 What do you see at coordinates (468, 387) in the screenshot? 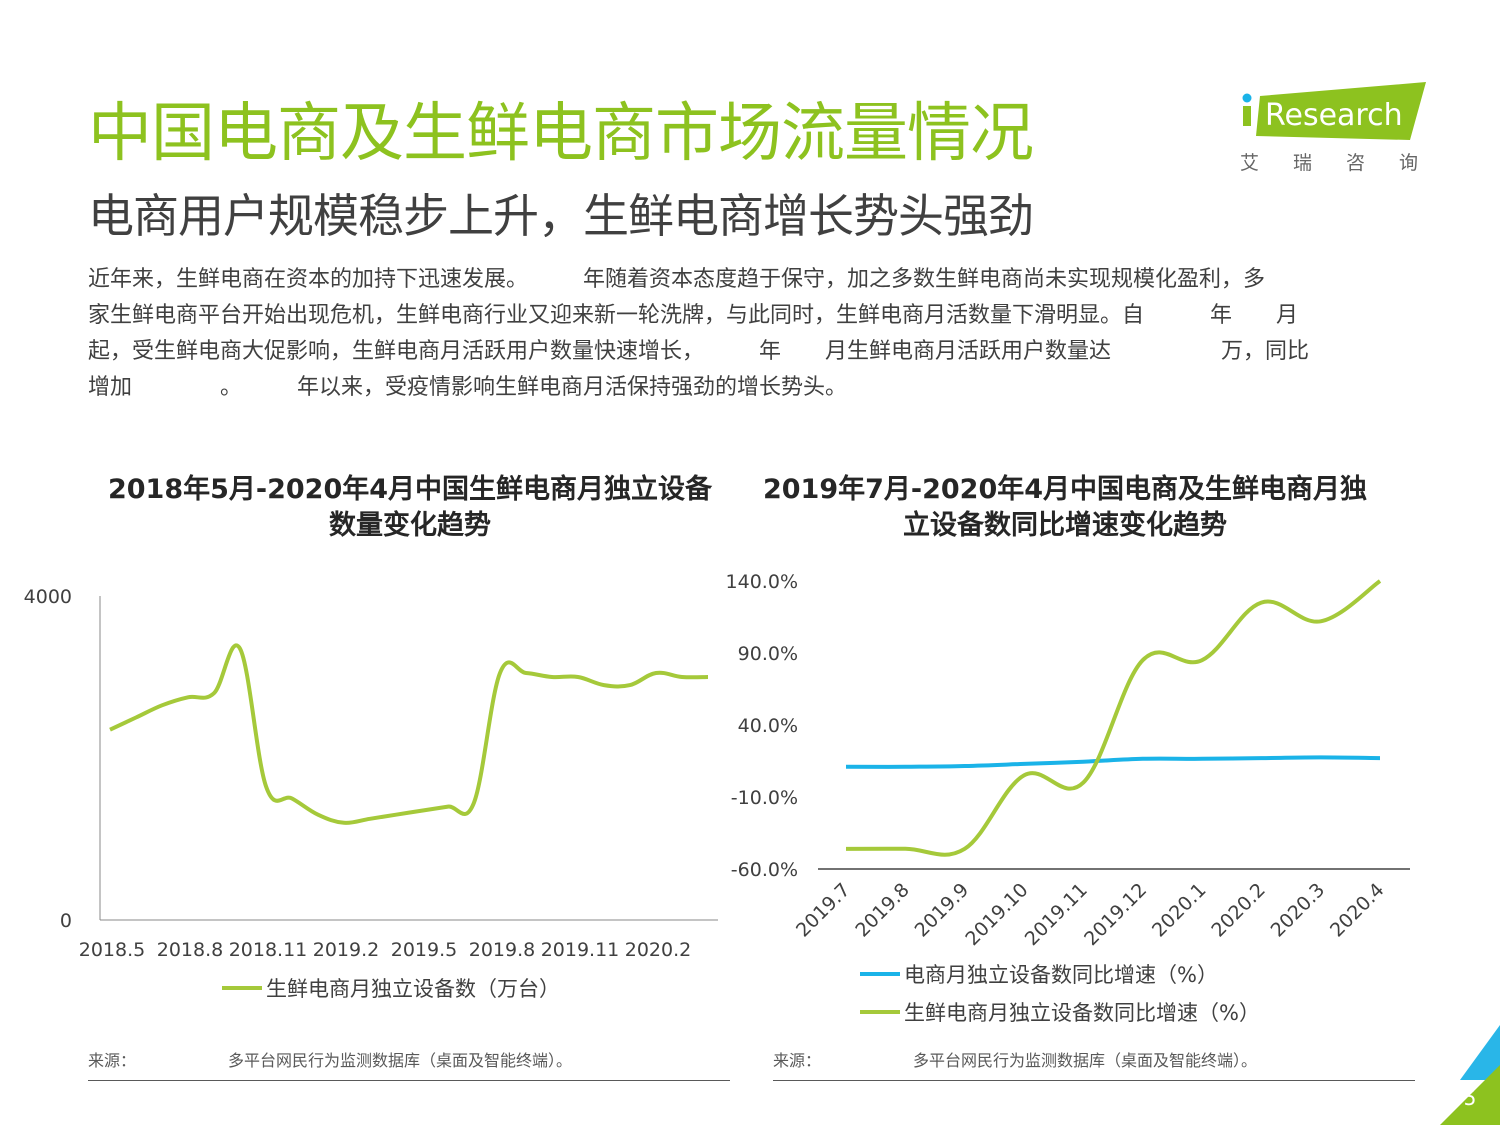
I see `intro-line: 增加 。 年以来，受疫情影响生鲜电商月活保持强劲的增长势头。` at bounding box center [468, 387].